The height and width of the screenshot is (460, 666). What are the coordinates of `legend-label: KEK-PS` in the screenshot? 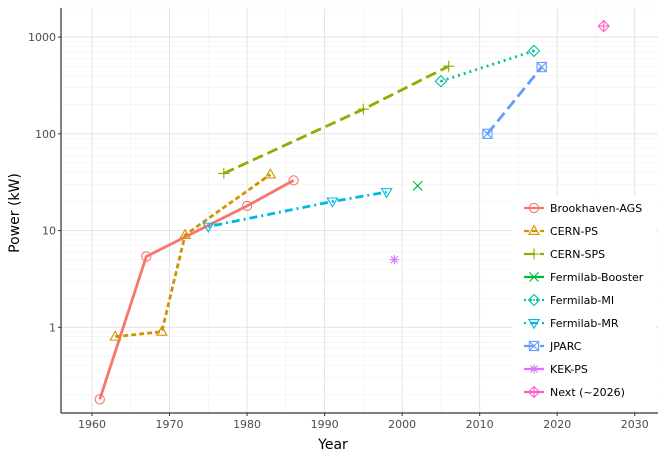 It's located at (569, 369).